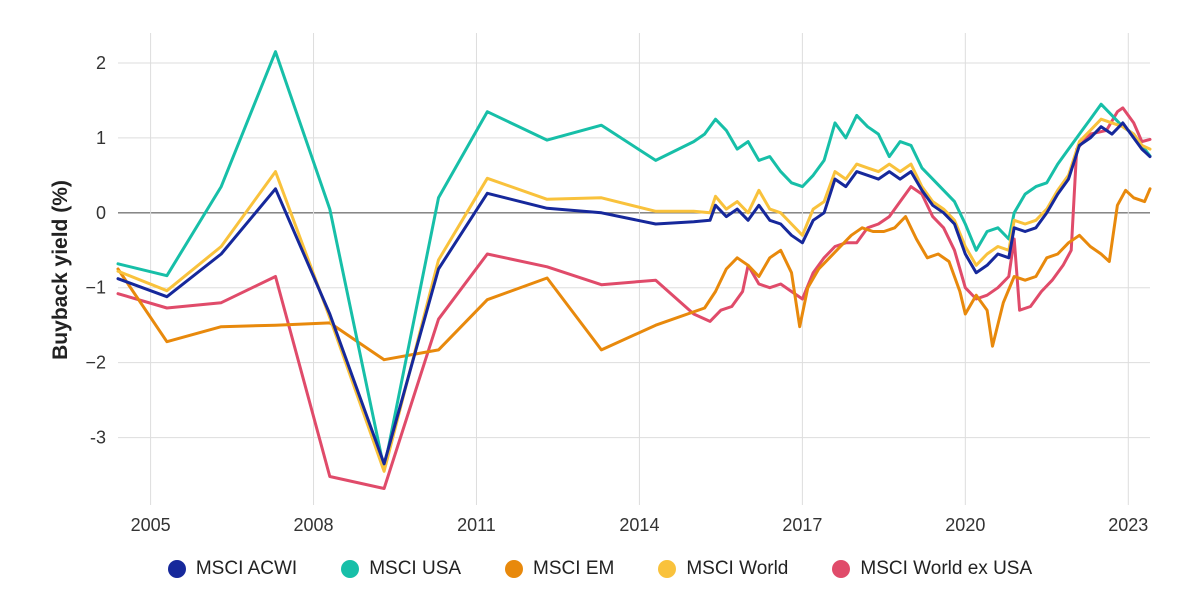  Describe the element at coordinates (965, 525) in the screenshot. I see `x-tick-label: 2020` at that location.